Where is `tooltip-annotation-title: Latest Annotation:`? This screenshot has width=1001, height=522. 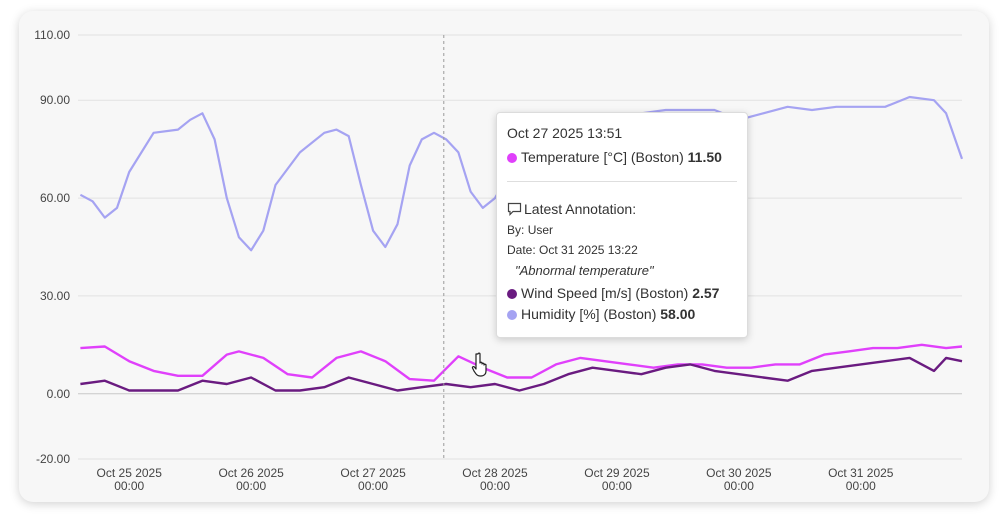
tooltip-annotation-title: Latest Annotation: is located at coordinates (571, 209).